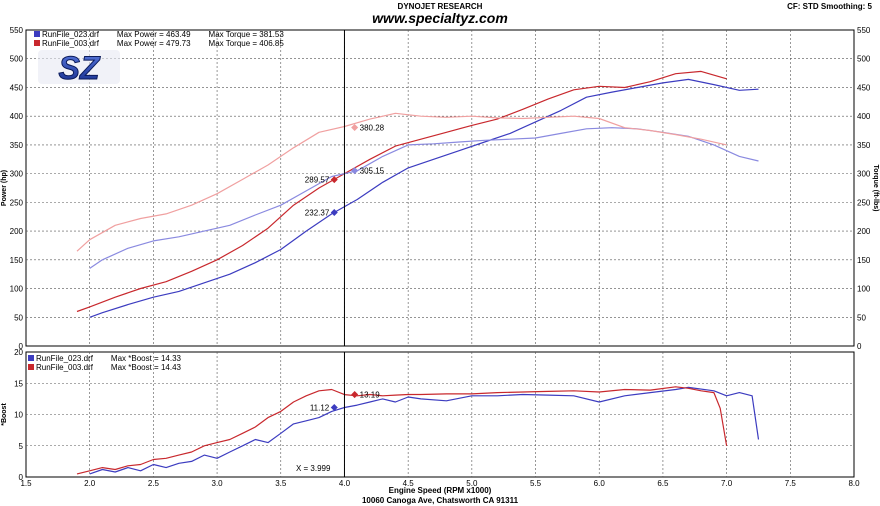 This screenshot has height=506, width=880. I want to click on y-tick-label: 20, so click(18, 352).